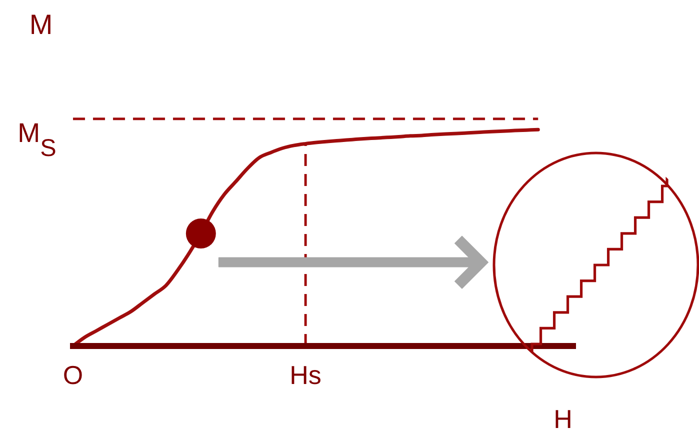 This screenshot has width=699, height=434. I want to click on y-axis-title: M, so click(41, 24).